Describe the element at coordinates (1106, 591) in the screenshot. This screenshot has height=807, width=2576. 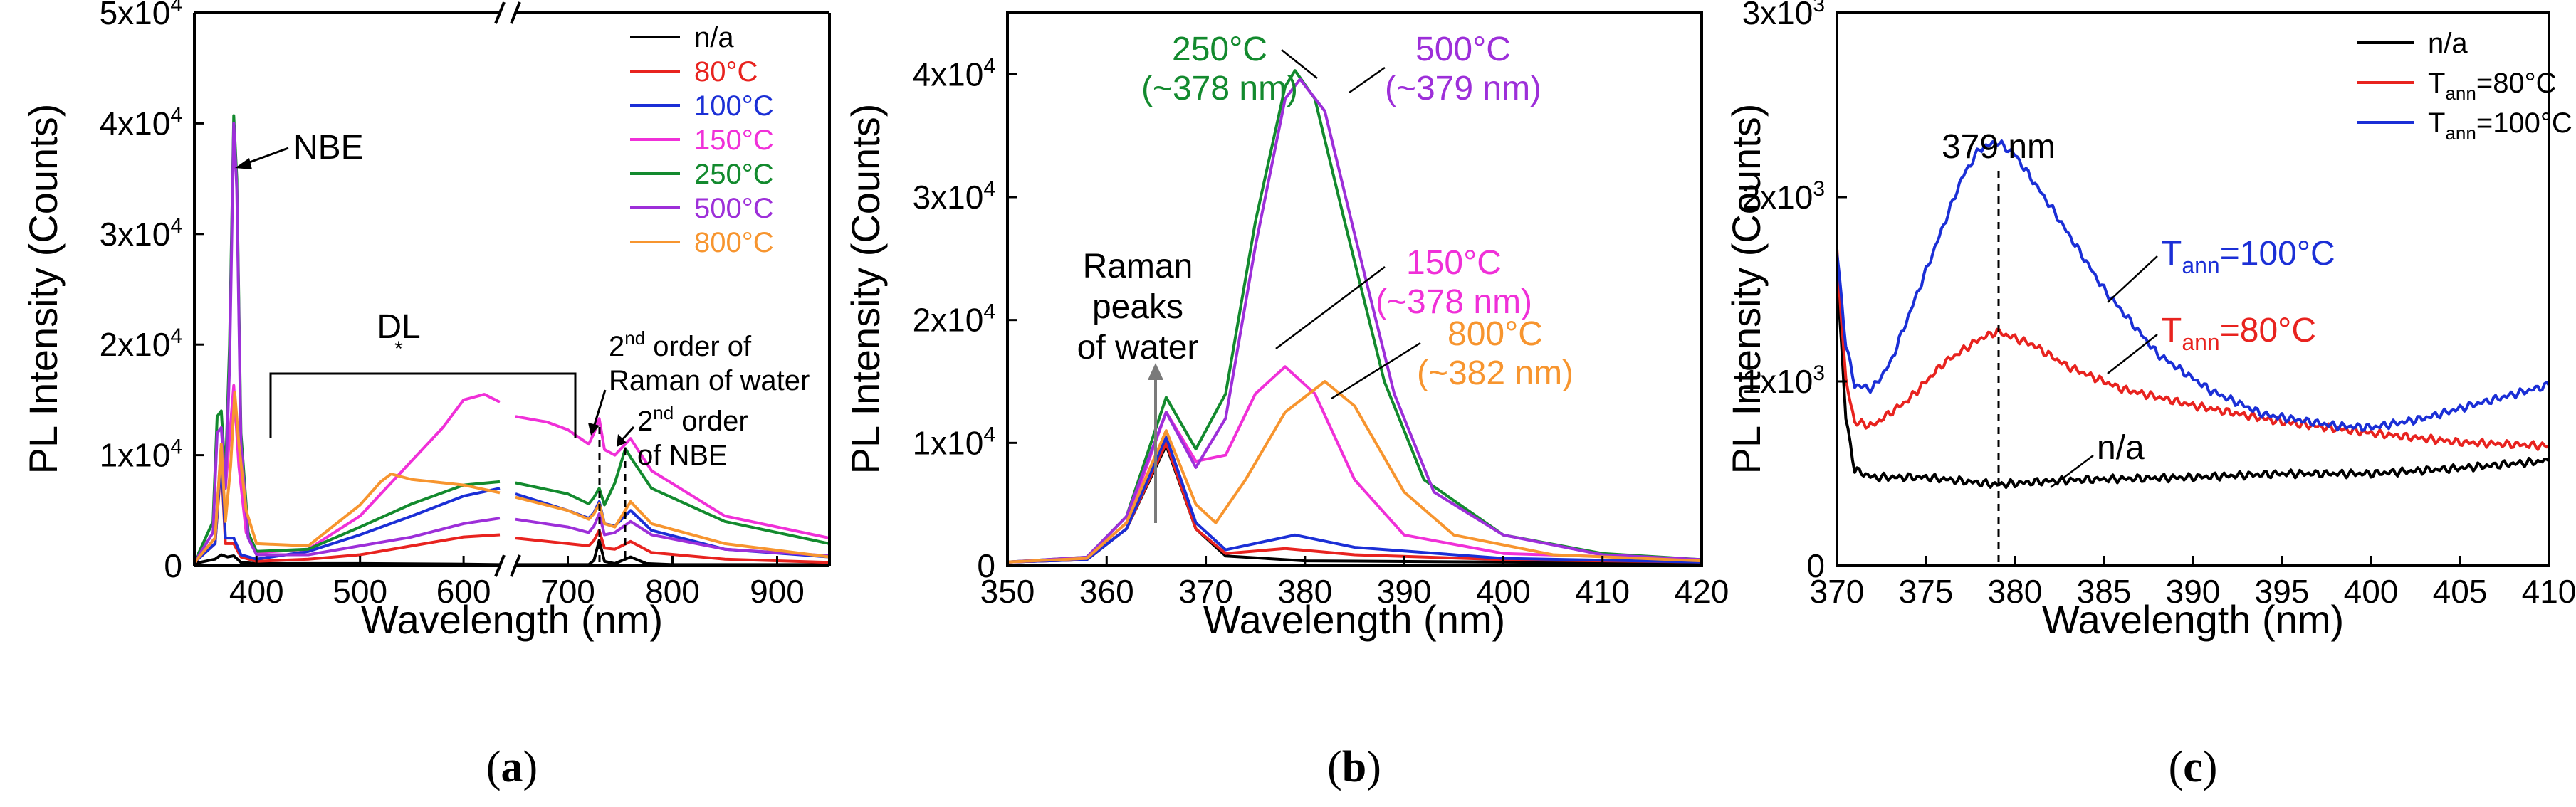
I see `chart-b-x-tick-label: 360` at that location.